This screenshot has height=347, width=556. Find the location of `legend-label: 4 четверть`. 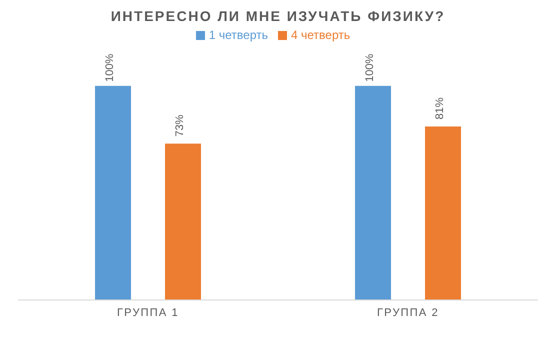

legend-label: 4 четверть is located at coordinates (320, 35).